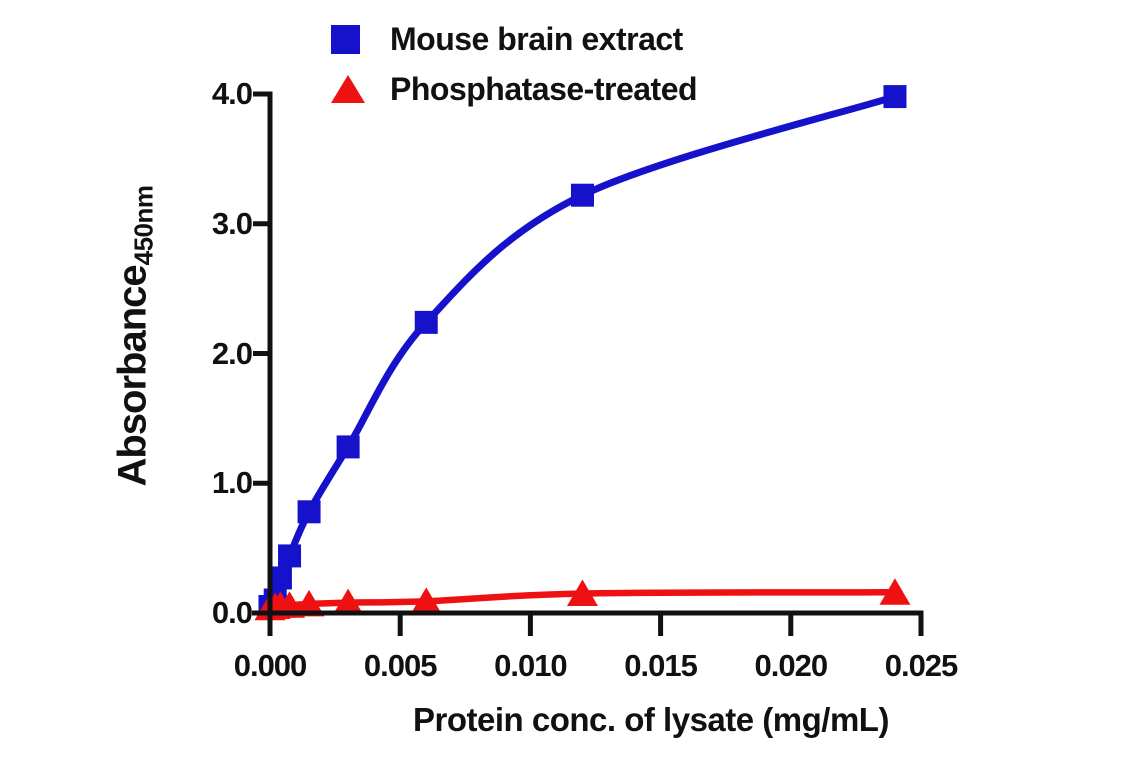 The width and height of the screenshot is (1141, 768). What do you see at coordinates (348, 89) in the screenshot?
I see `triangle-marker-icon` at bounding box center [348, 89].